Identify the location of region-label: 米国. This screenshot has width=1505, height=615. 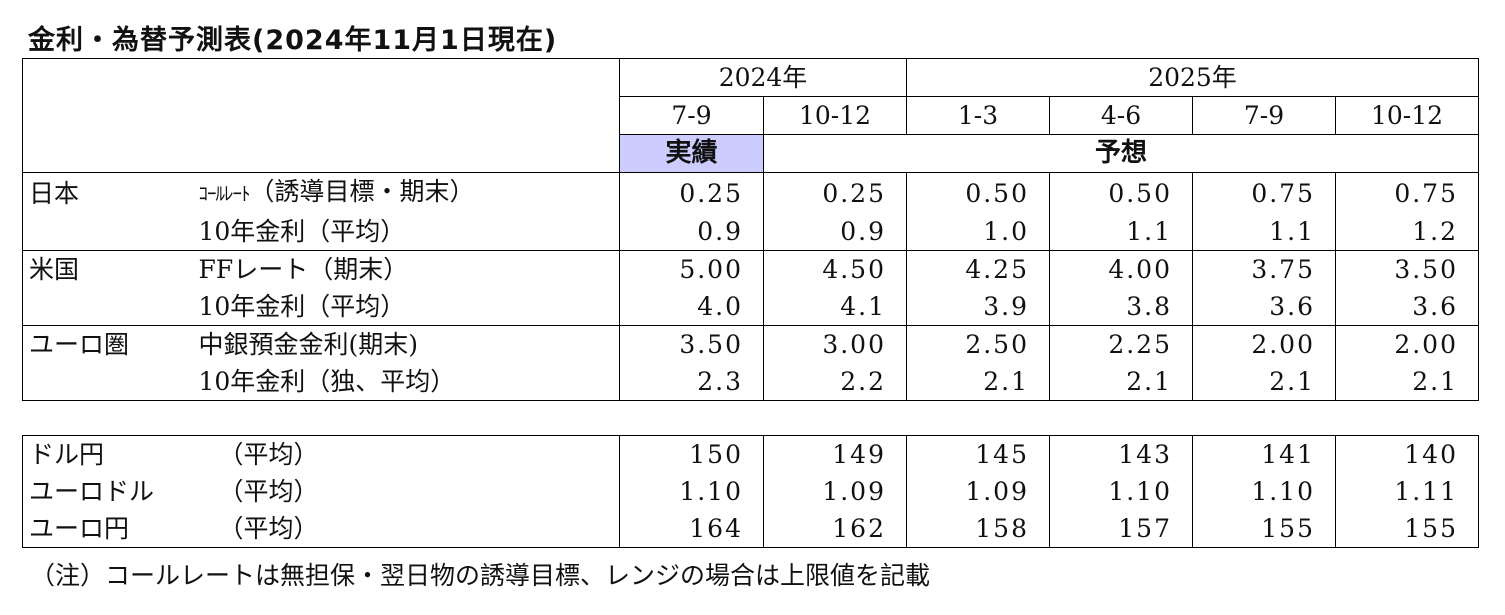
(110, 269).